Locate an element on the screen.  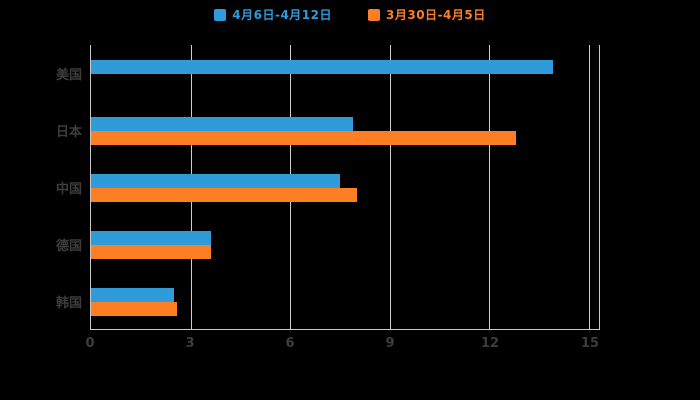
y-axis-label-0: 美国 is located at coordinates (68, 75).